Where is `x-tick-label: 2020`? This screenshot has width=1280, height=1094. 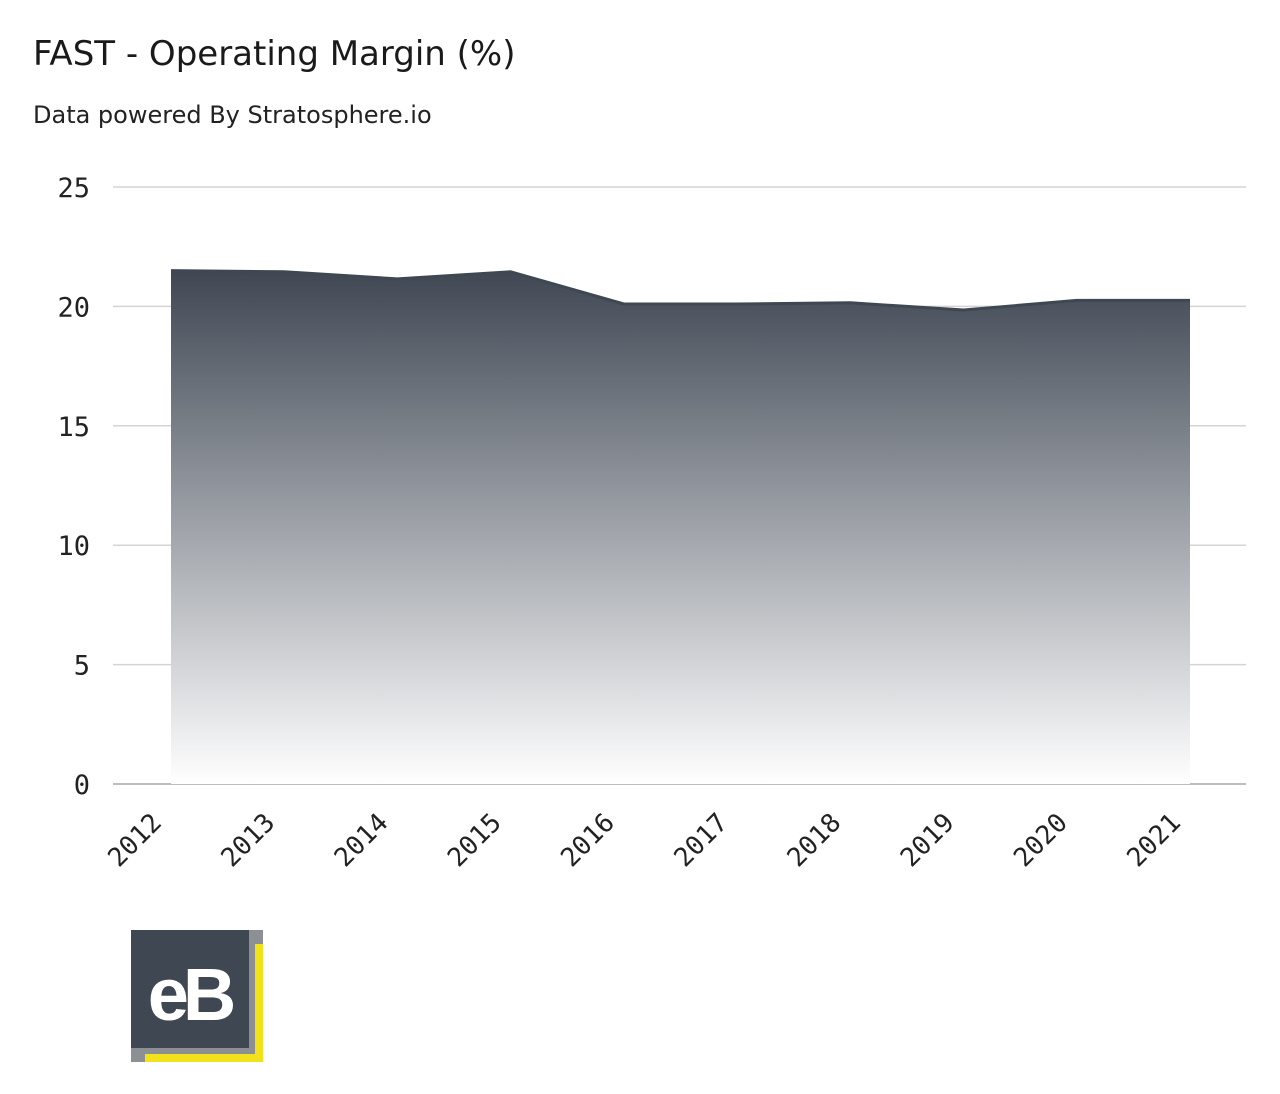 x-tick-label: 2020 is located at coordinates (1040, 840).